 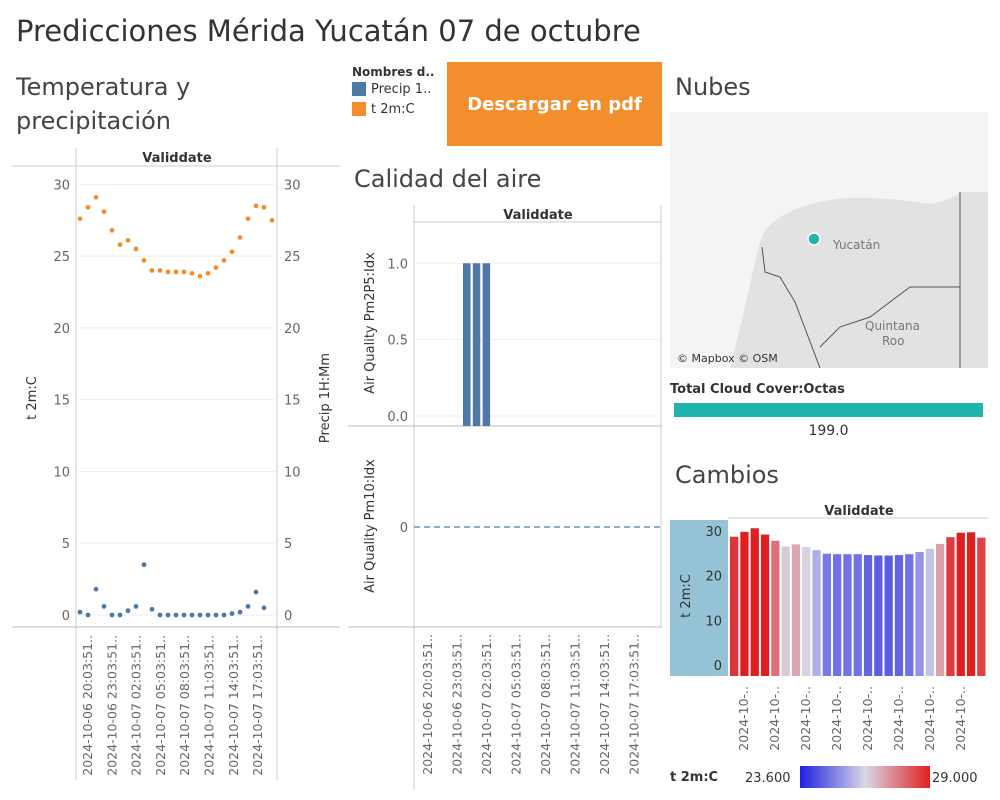 What do you see at coordinates (828, 410) in the screenshot?
I see `cloud-cover-bar` at bounding box center [828, 410].